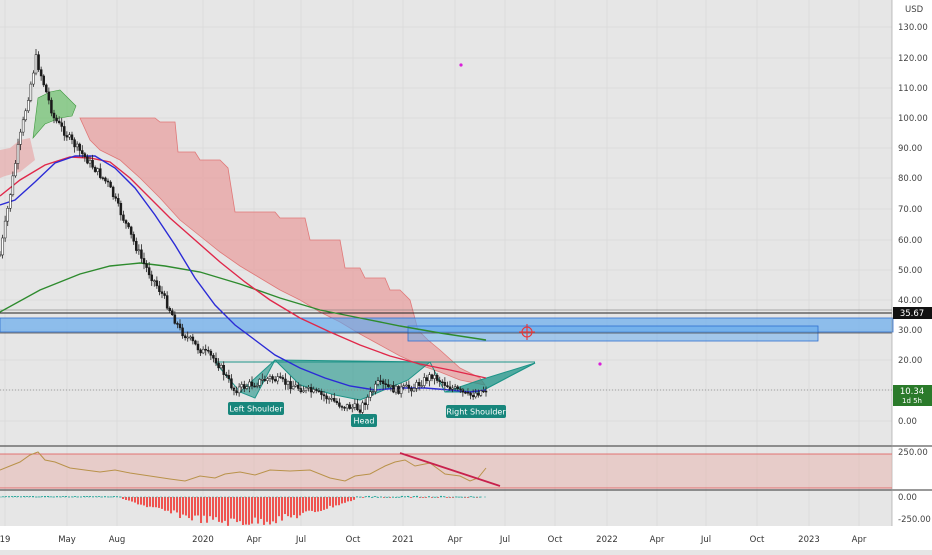 The width and height of the screenshot is (932, 555). I want to click on x-axis-panel, so click(446, 538).